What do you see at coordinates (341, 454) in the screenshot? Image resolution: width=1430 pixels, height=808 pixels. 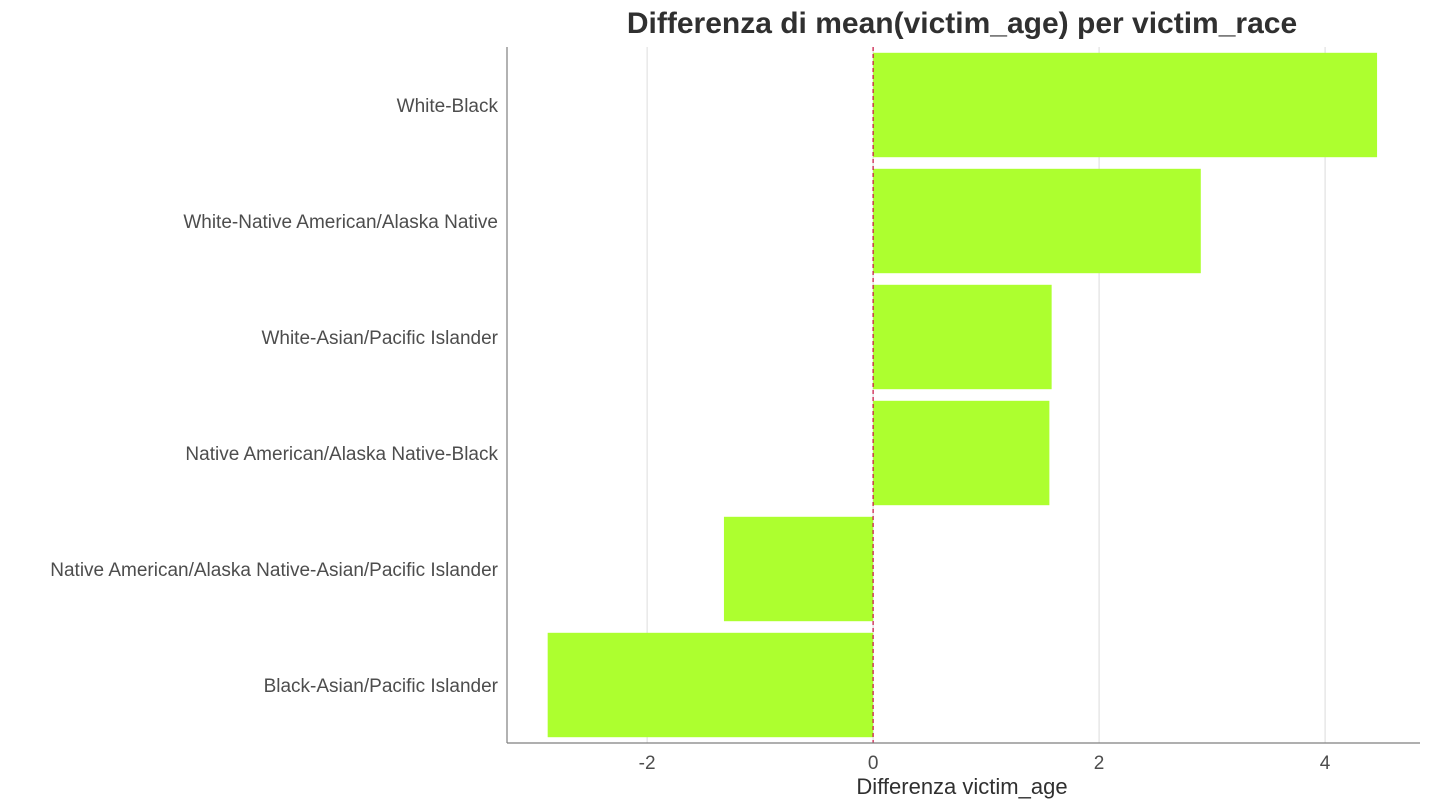 I see `category-label-3: Native American/Alaska Native-Black` at bounding box center [341, 454].